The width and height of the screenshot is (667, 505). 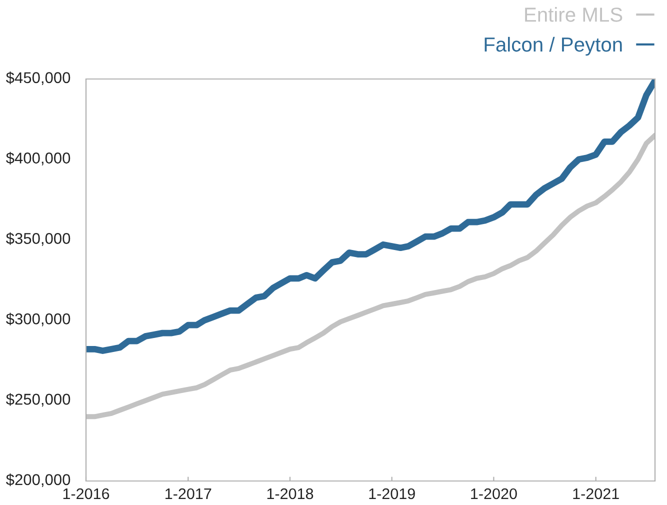 I want to click on y-tick-label: $200,000, so click(x=38, y=481).